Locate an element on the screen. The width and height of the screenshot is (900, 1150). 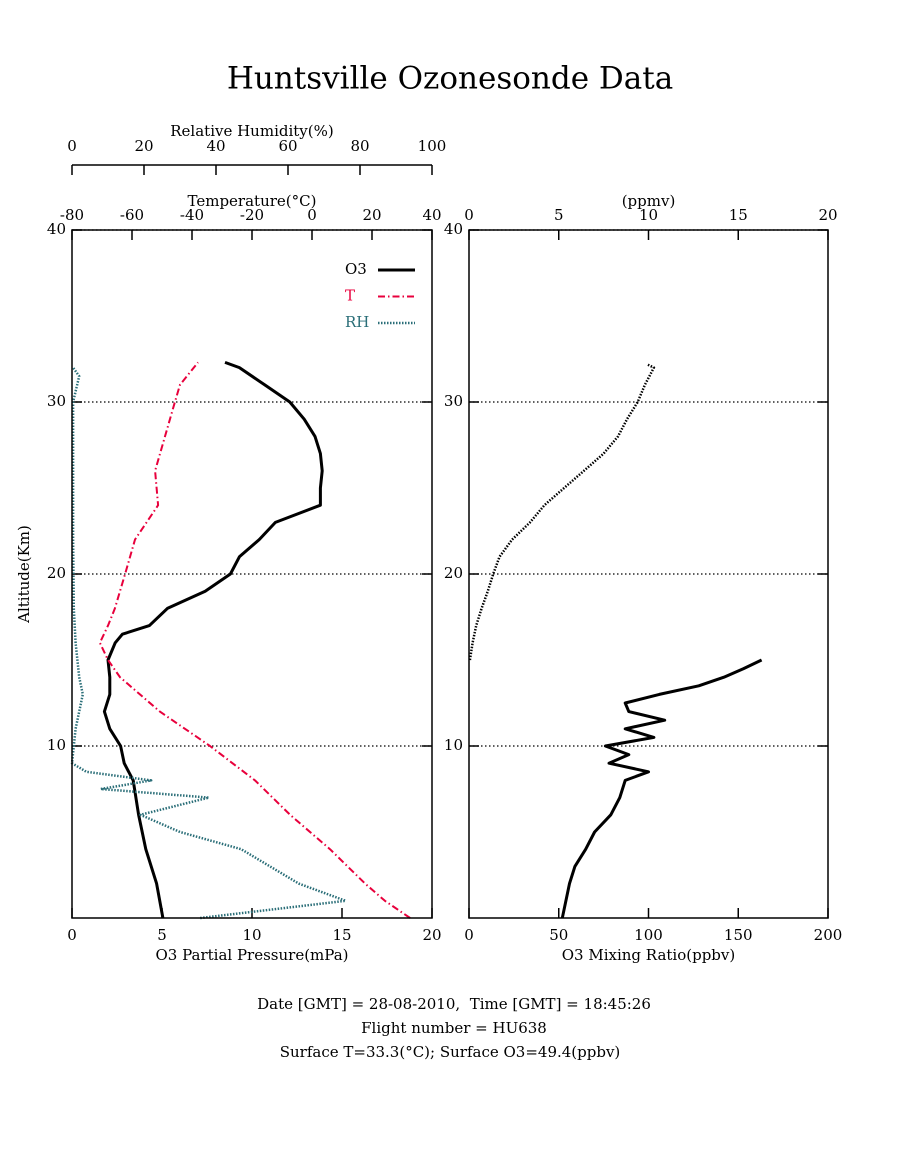
legend-label: RH is located at coordinates (357, 322).